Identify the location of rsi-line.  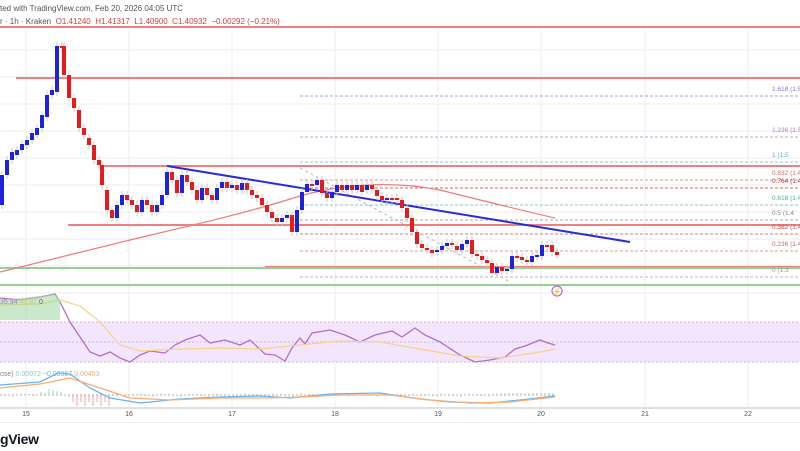
(278, 328).